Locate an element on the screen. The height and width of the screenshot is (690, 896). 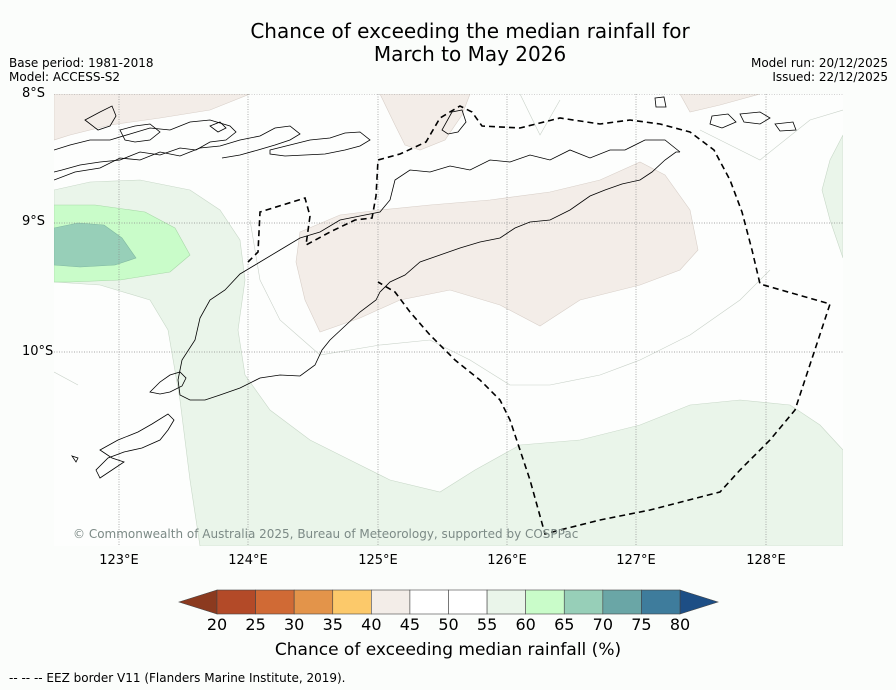
region-40-45-central-north is located at coordinates (425, 122).